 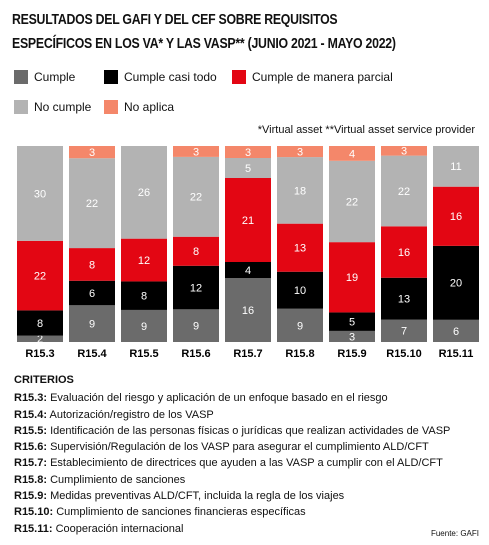 I want to click on x-tick-label: R15.3, so click(x=39, y=354).